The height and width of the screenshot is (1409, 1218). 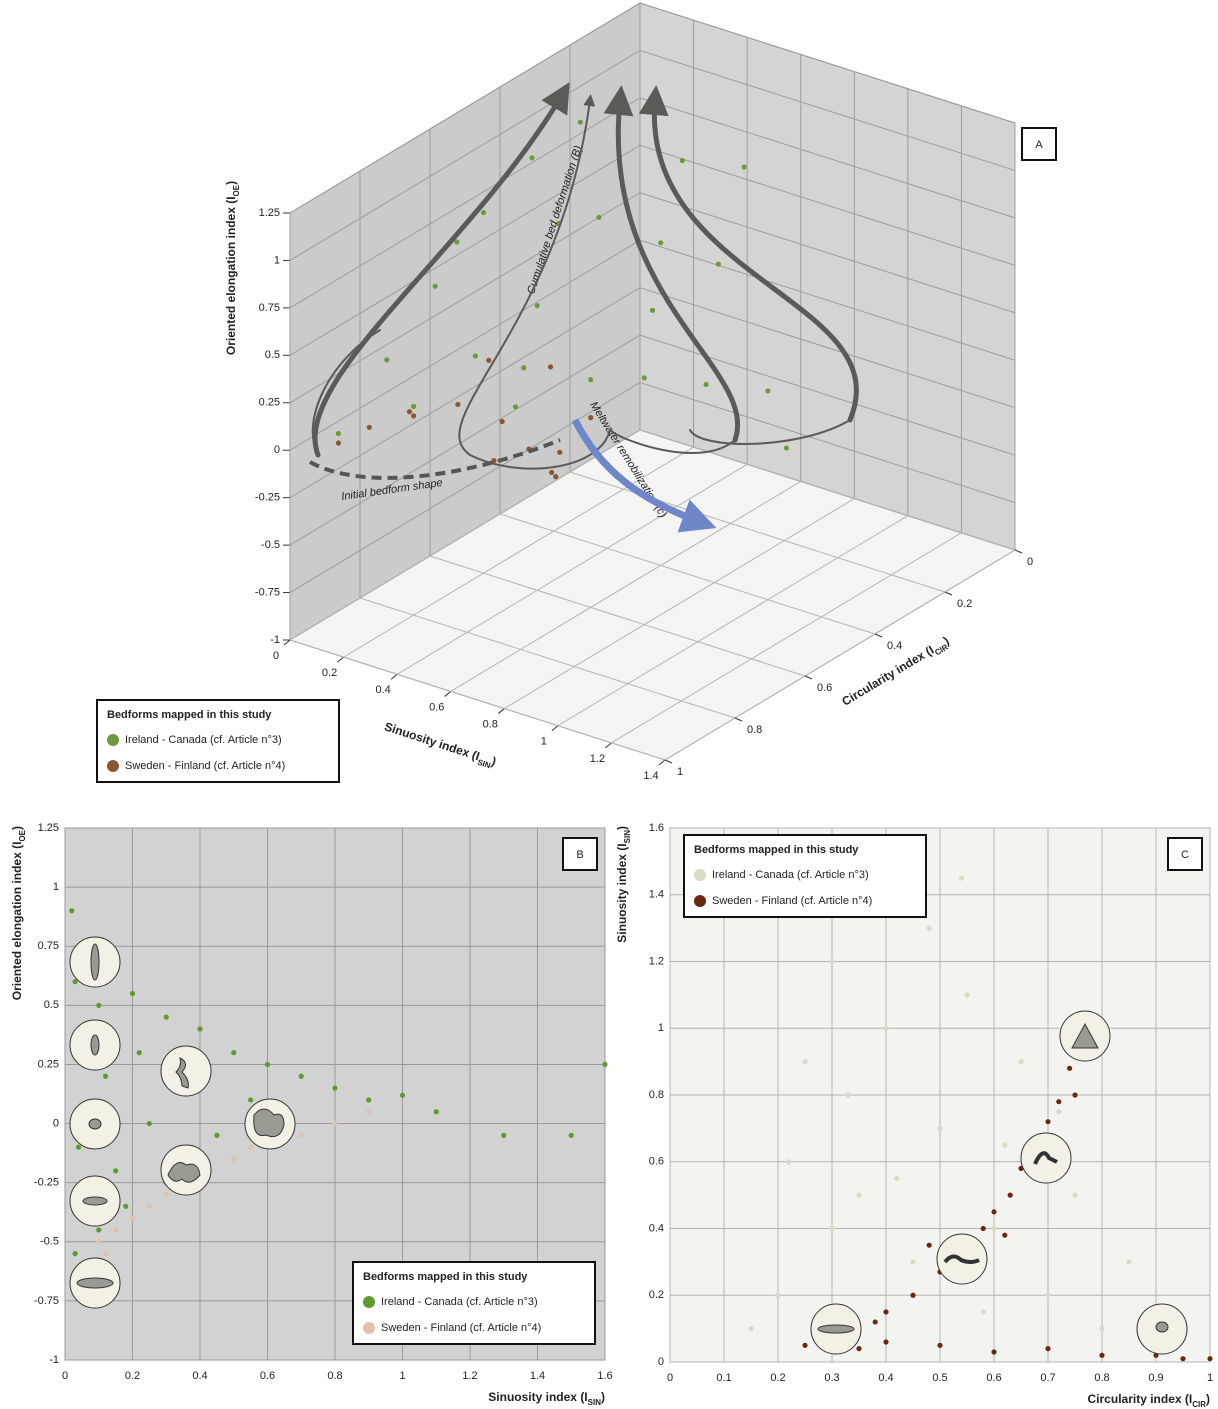 I want to click on y-tick-label: 1.6, so click(x=656, y=828).